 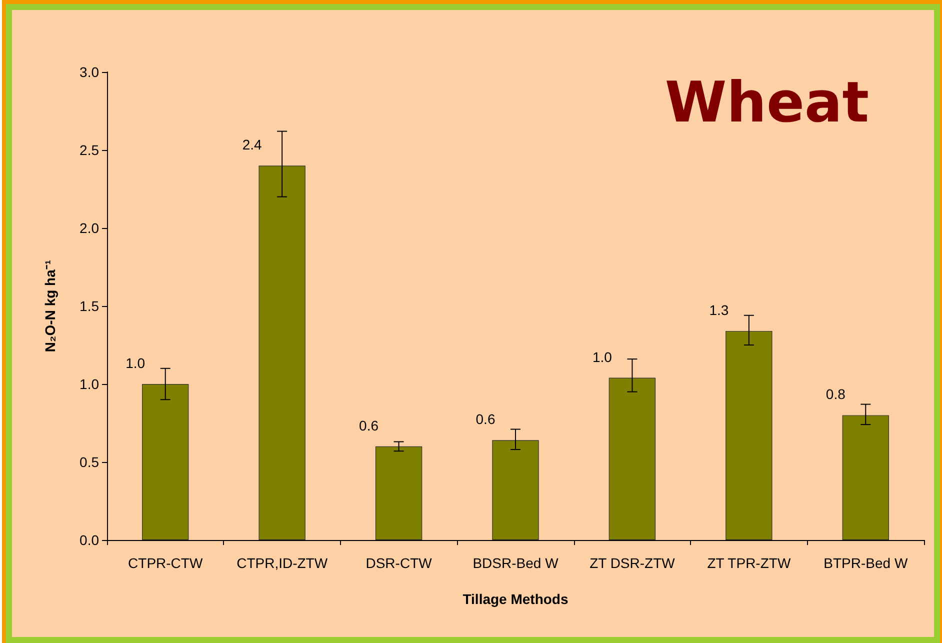 What do you see at coordinates (866, 563) in the screenshot?
I see `x-tick-label: BTPR-Bed W` at bounding box center [866, 563].